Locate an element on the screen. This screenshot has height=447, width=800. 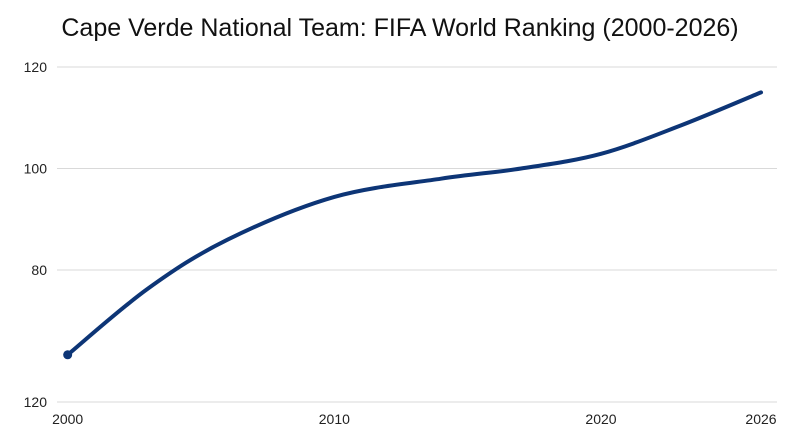
x-tick-label: 2020 is located at coordinates (600, 419).